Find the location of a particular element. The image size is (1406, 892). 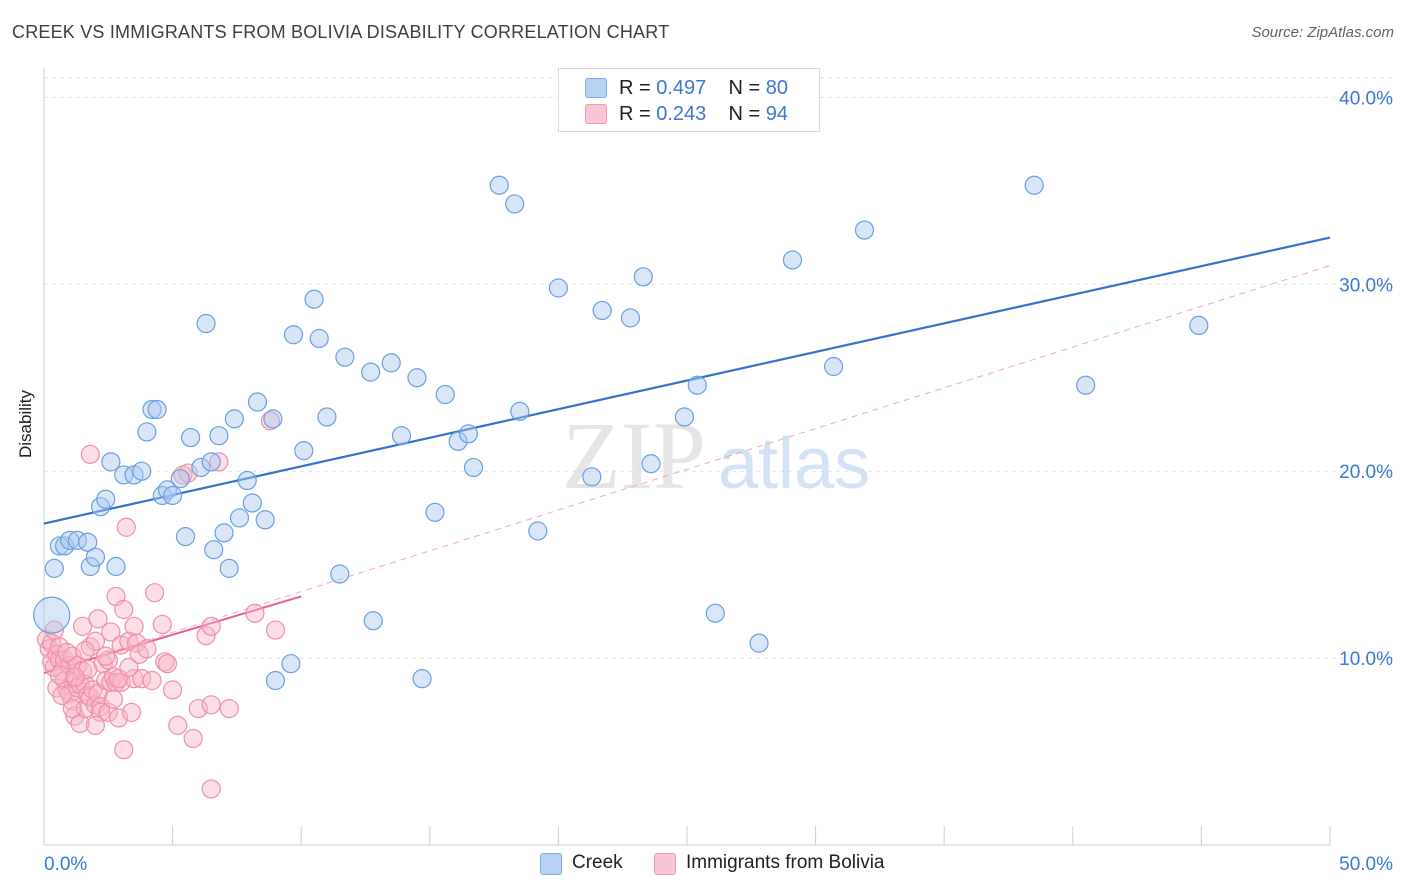

y-tick-label: 30.0% is located at coordinates (1366, 285).